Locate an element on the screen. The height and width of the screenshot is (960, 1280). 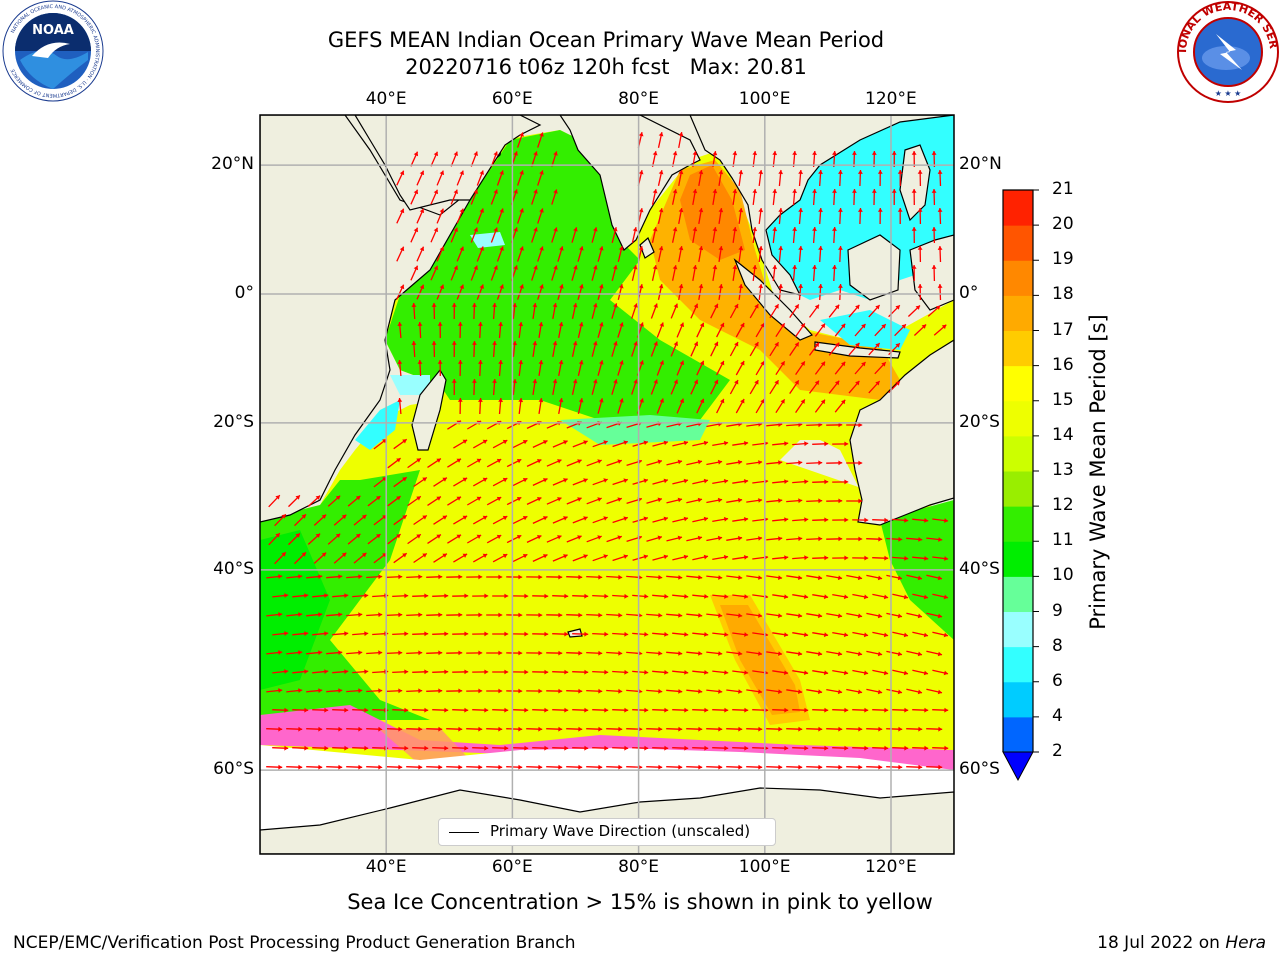
axis-tick-label: 100°E is located at coordinates (764, 99).